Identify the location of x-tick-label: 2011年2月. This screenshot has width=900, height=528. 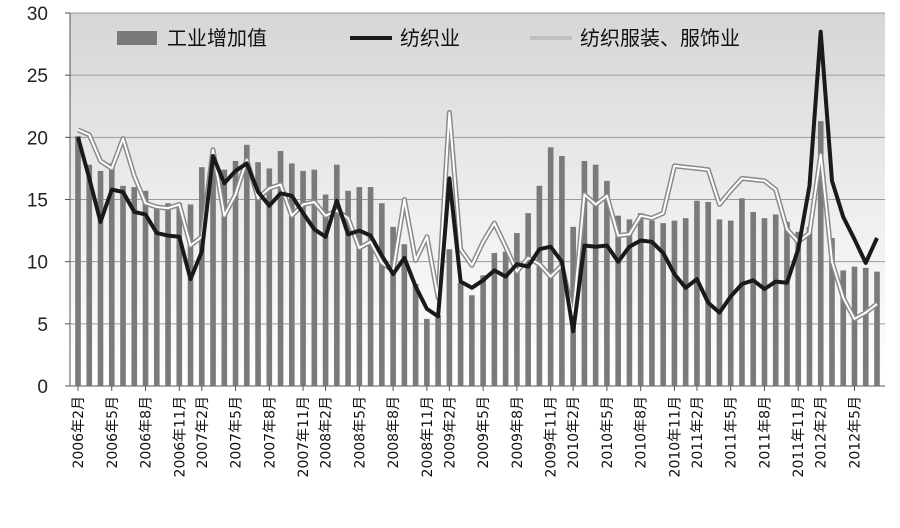
(698, 432).